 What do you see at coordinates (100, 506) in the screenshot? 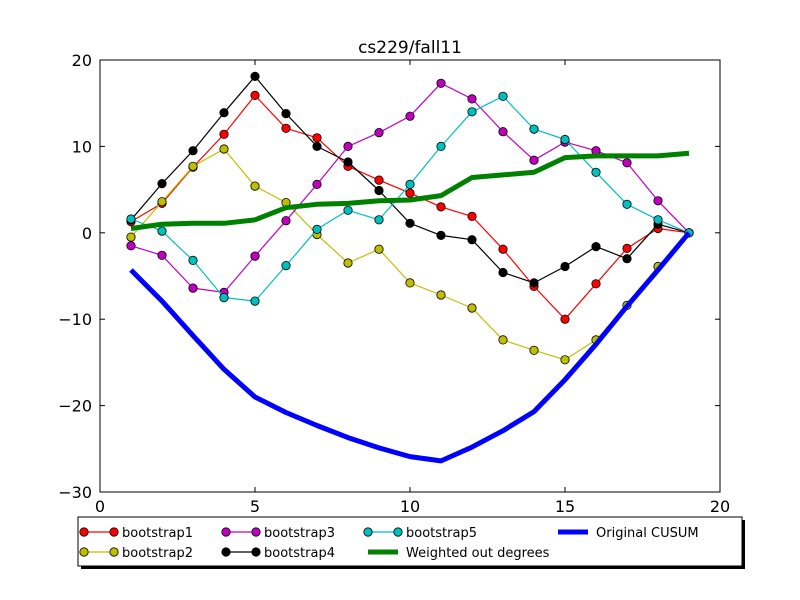
I see `x-tick-label-0: 0` at bounding box center [100, 506].